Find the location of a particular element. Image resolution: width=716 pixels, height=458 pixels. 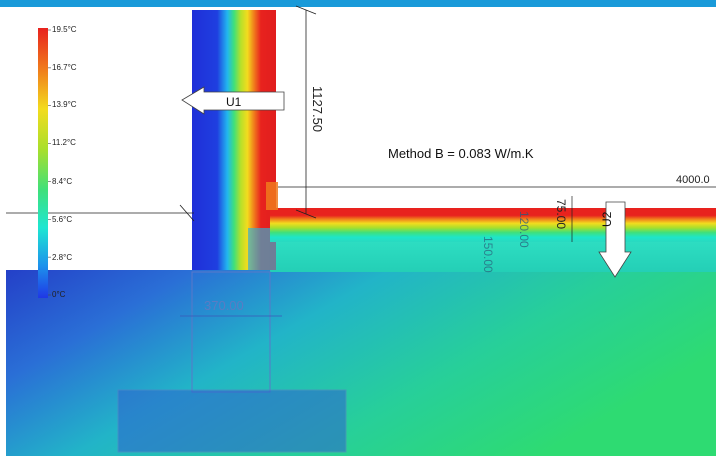

legend-label-11-2: 11.2°C is located at coordinates (64, 142).